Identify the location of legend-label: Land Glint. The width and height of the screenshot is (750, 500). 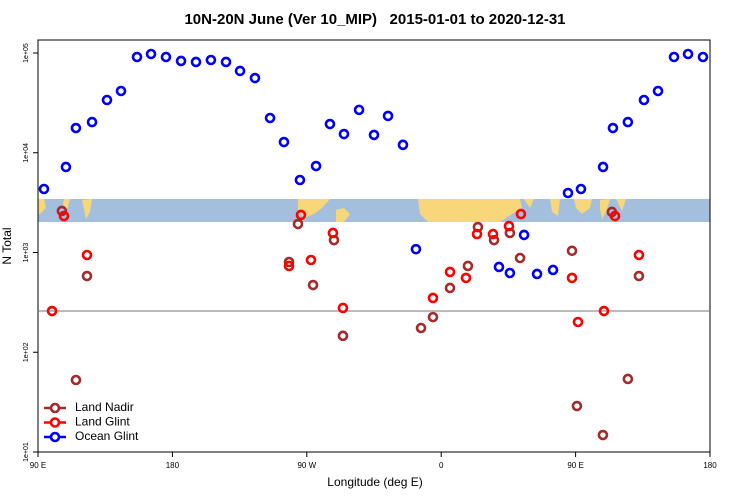
(102, 422).